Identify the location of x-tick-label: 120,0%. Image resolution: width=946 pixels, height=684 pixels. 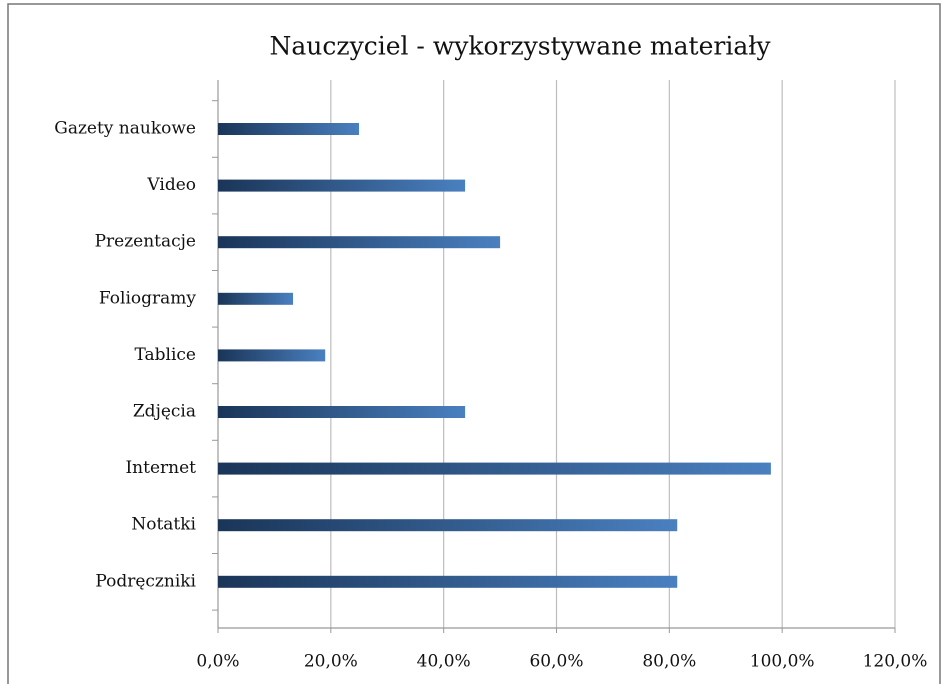
(895, 662).